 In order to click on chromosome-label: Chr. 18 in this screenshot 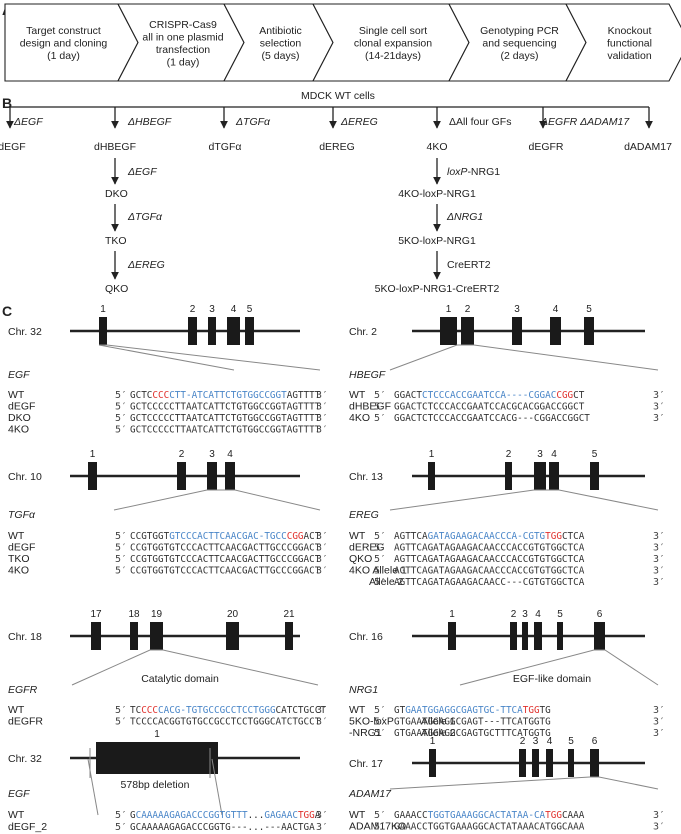, I will do `click(25, 637)`.